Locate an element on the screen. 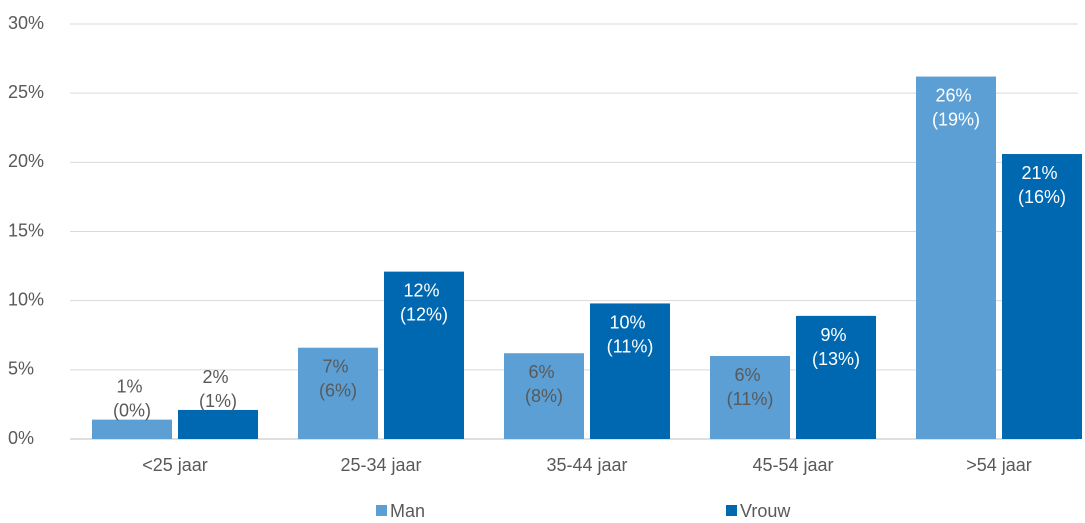 This screenshot has height=523, width=1085. value-label: 1% (0%) is located at coordinates (132, 398).